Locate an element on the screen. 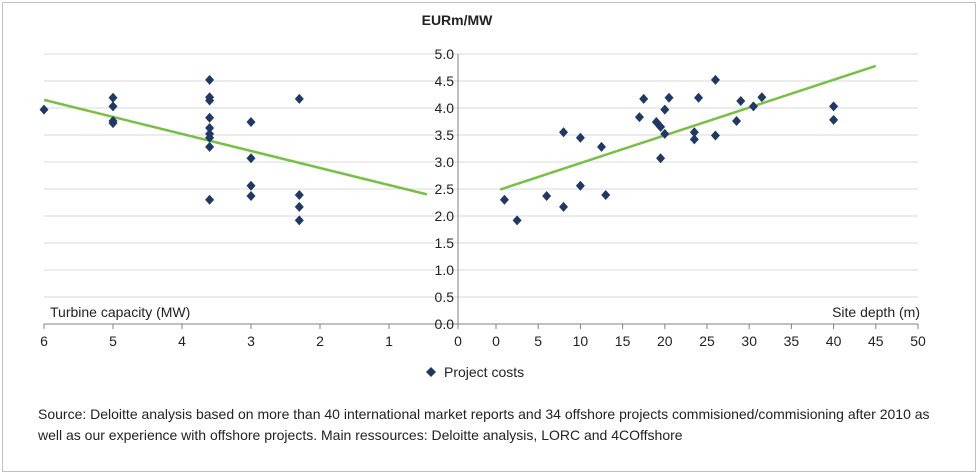 The width and height of the screenshot is (980, 476). chart-title: EURm/MW is located at coordinates (458, 20).